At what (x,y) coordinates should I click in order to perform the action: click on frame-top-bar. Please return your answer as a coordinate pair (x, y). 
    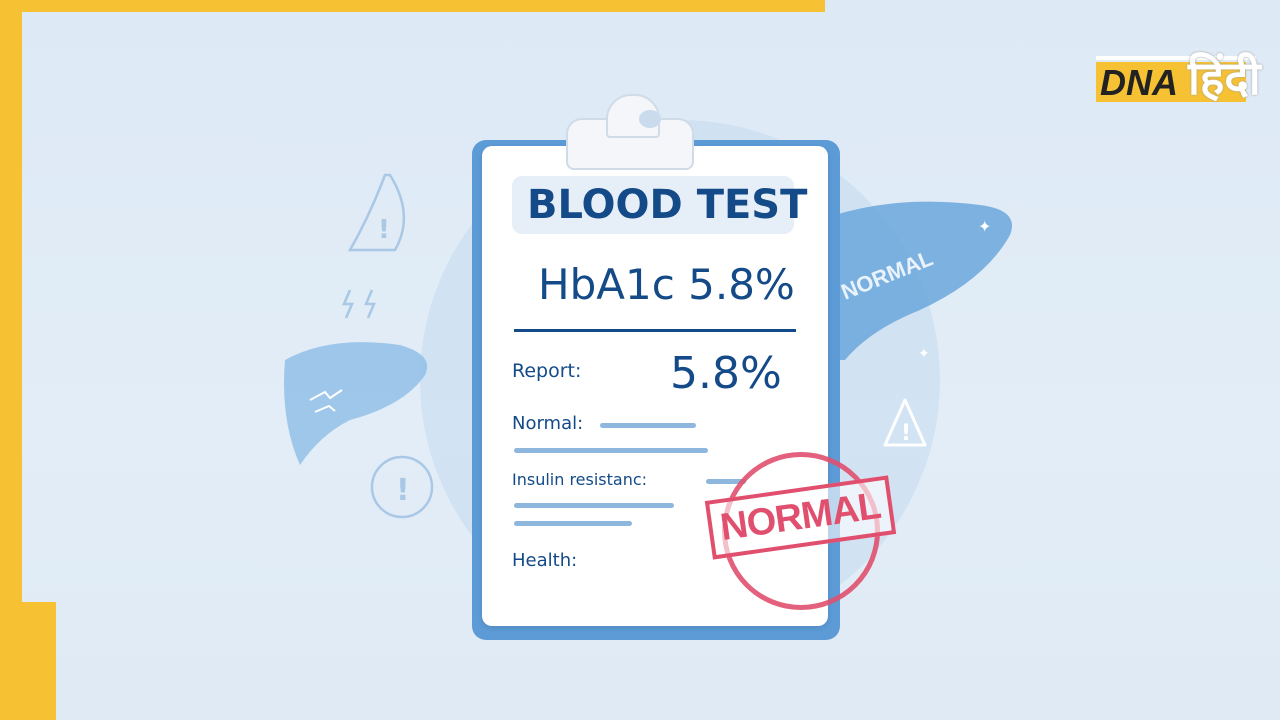
    Looking at the image, I should click on (412, 6).